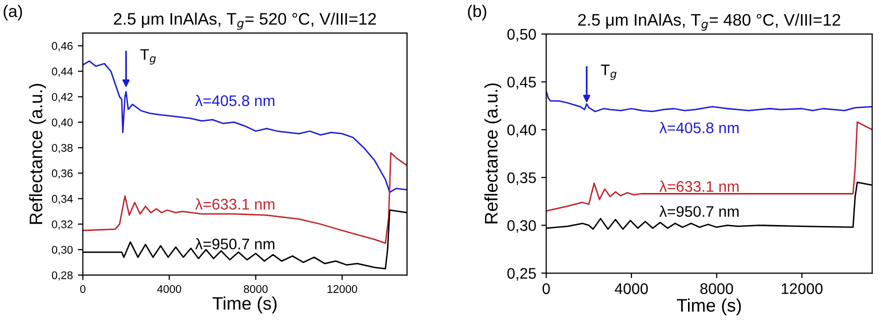  What do you see at coordinates (13, 12) in the screenshot?
I see `text: (a)` at bounding box center [13, 12].